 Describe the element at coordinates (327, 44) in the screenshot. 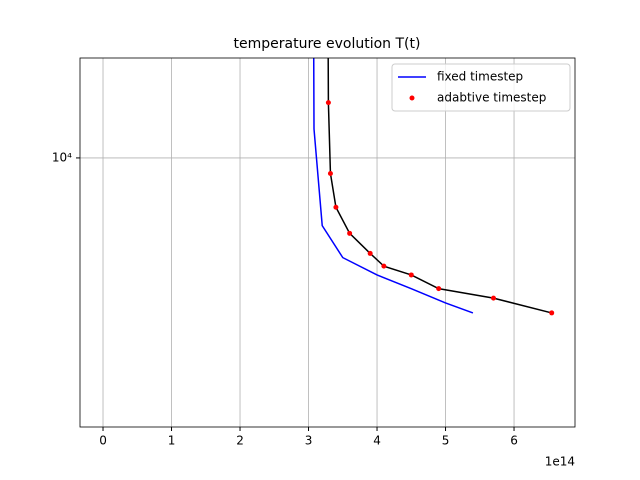

I see `chart-title: temperature evolution T(t)` at that location.